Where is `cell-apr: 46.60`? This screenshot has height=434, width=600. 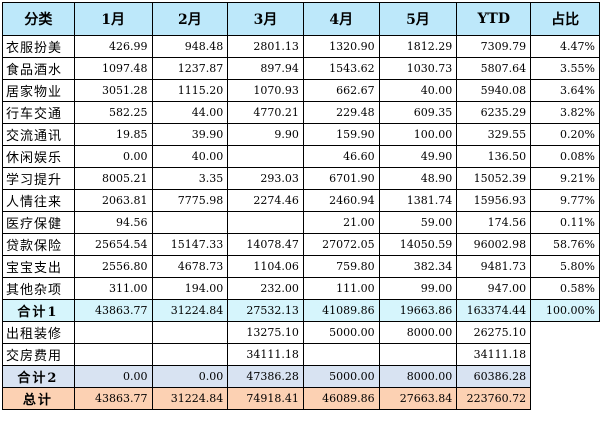 cell-apr: 46.60 is located at coordinates (341, 156).